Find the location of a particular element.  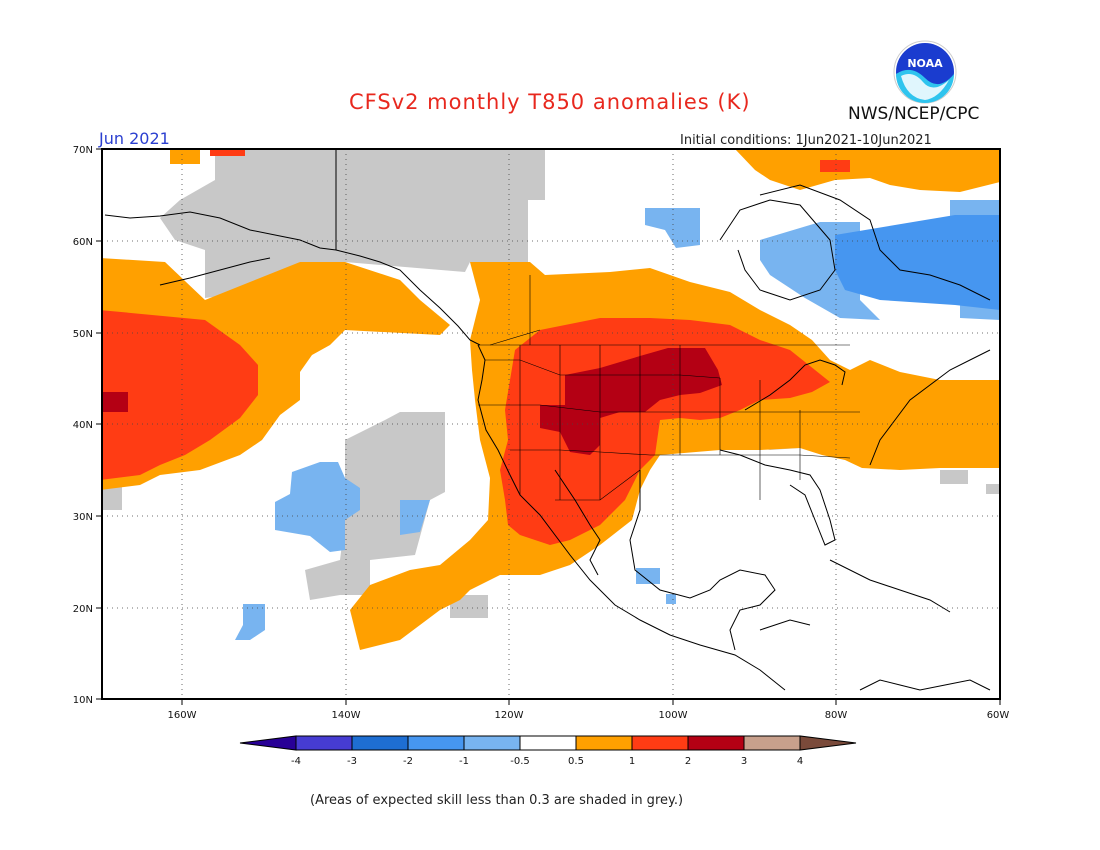

colorbar-tick-label: 1 is located at coordinates (632, 761).